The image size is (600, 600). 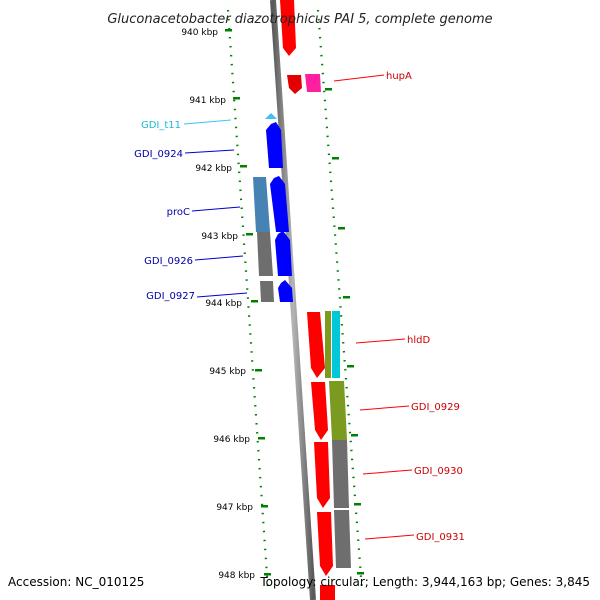 What do you see at coordinates (231, 440) in the screenshot?
I see `kbp-label: 946 kbp` at bounding box center [231, 440].